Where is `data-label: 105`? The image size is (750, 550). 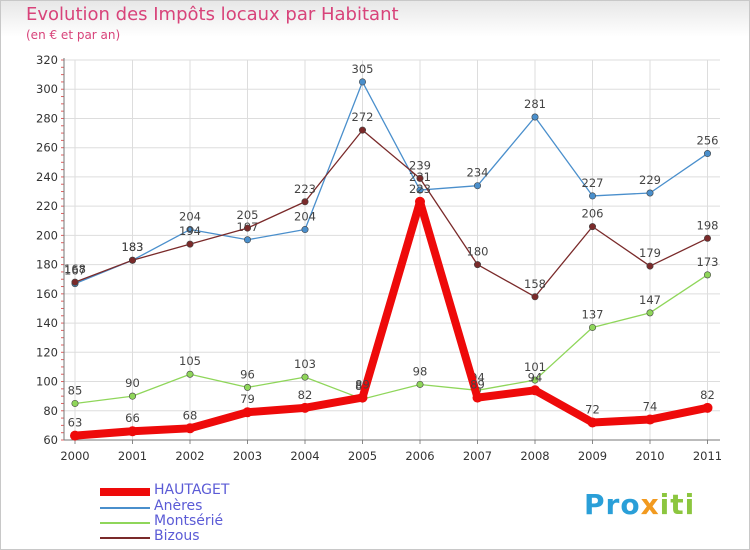
data-label: 105 is located at coordinates (190, 361).